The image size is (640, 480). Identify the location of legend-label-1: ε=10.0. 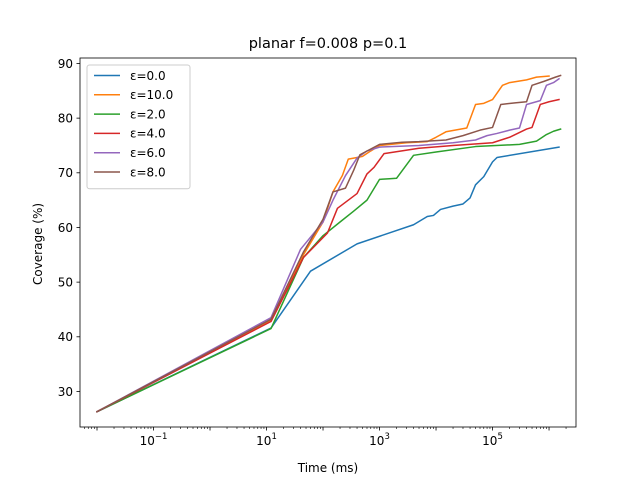
(151, 95).